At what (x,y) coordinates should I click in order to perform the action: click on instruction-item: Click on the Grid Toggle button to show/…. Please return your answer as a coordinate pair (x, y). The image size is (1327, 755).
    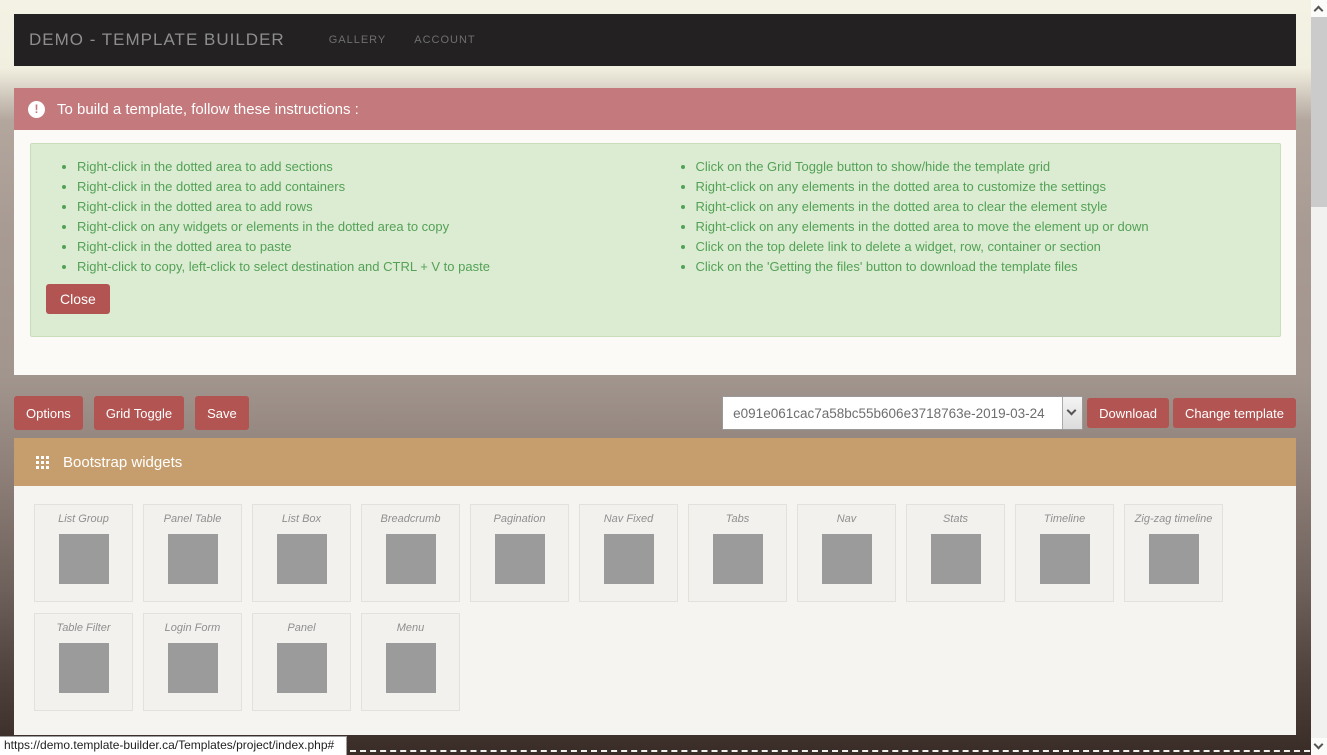
    Looking at the image, I should click on (985, 166).